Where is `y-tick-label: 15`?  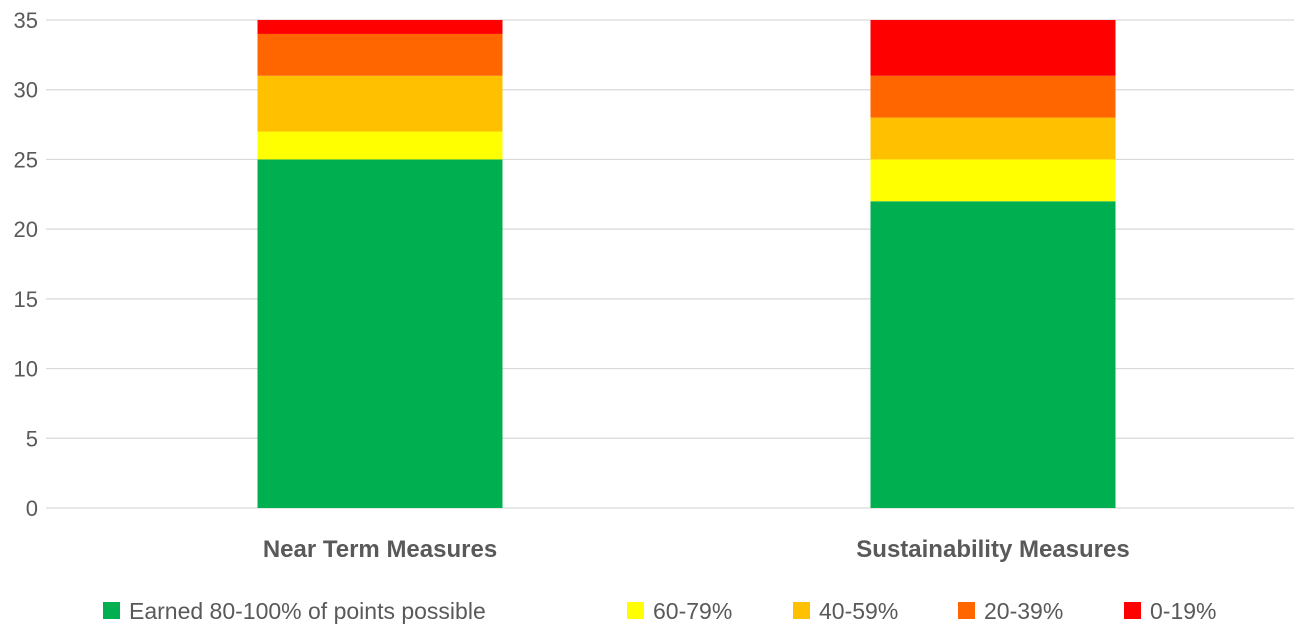
y-tick-label: 15 is located at coordinates (26, 299).